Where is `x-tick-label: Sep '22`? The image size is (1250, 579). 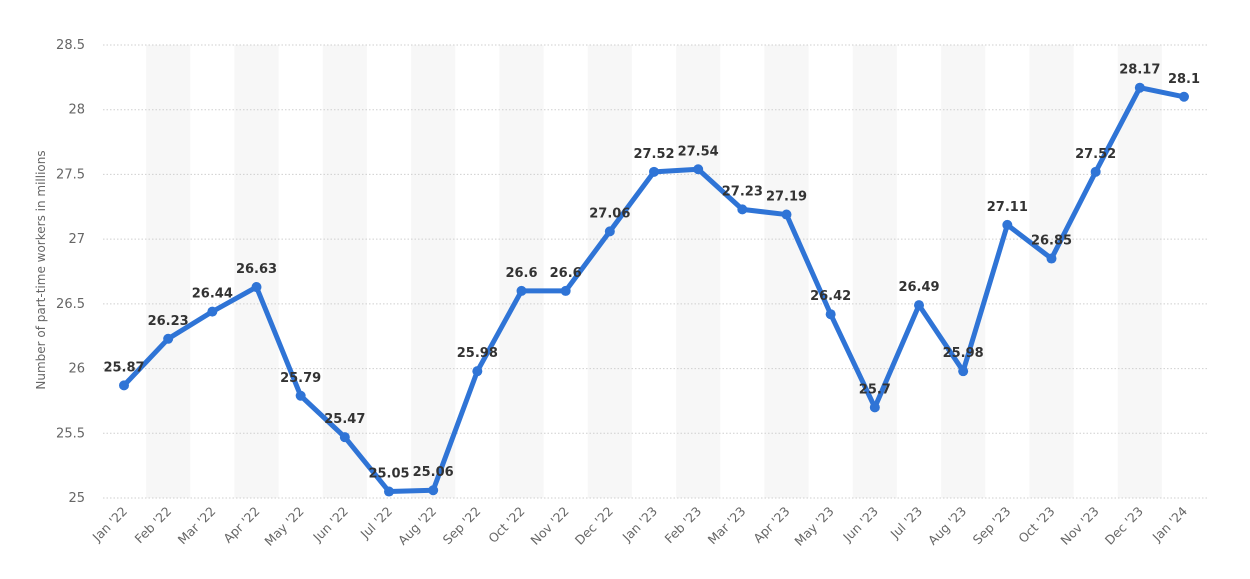 x-tick-label: Sep '22 is located at coordinates (462, 526).